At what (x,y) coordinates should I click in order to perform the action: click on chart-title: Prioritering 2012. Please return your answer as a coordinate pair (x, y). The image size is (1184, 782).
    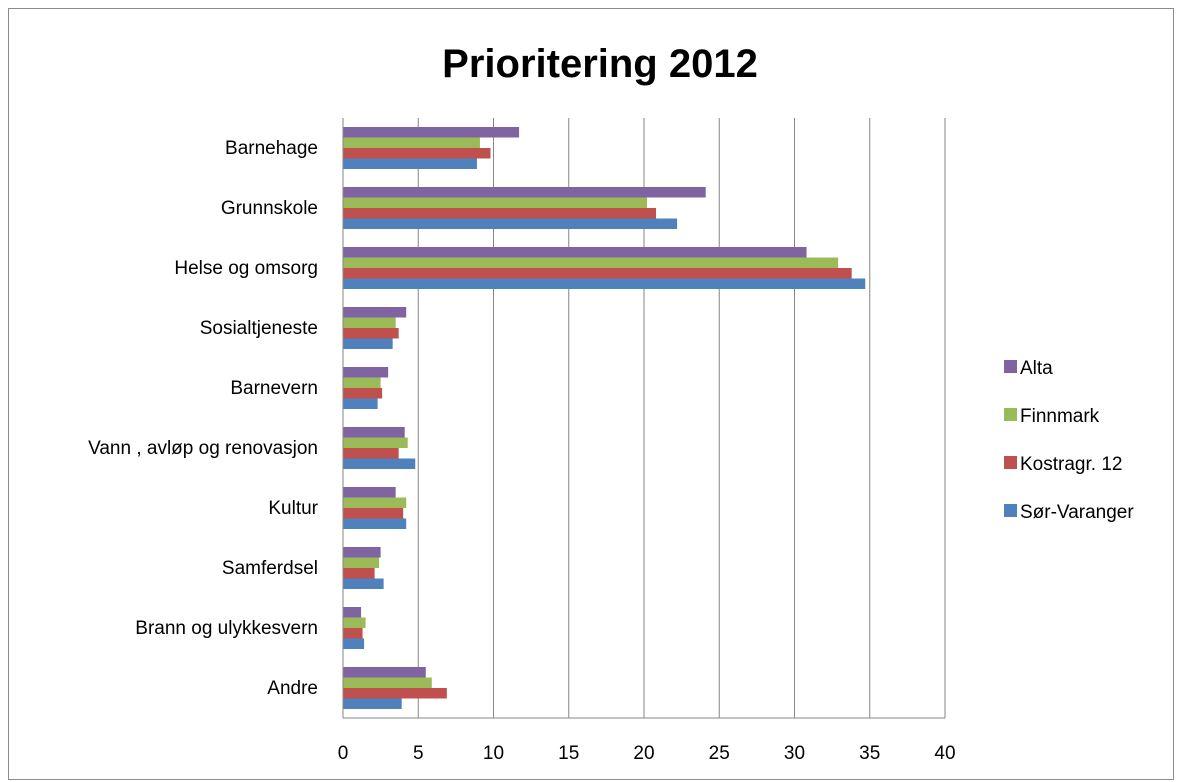
    Looking at the image, I should click on (600, 64).